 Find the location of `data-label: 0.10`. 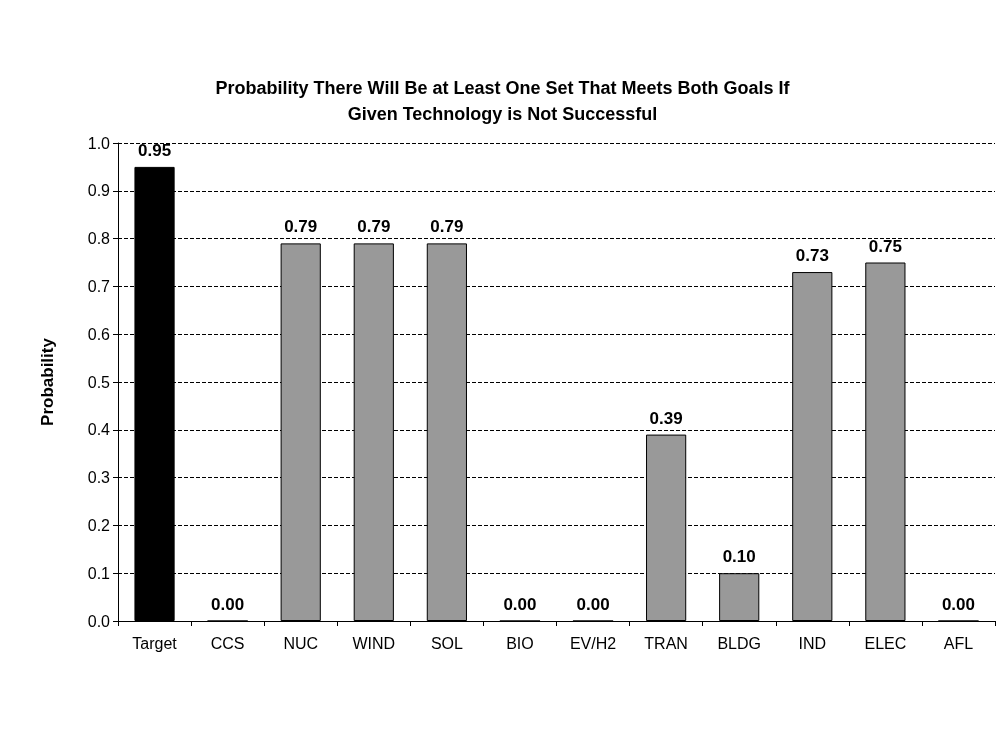

data-label: 0.10 is located at coordinates (739, 557).